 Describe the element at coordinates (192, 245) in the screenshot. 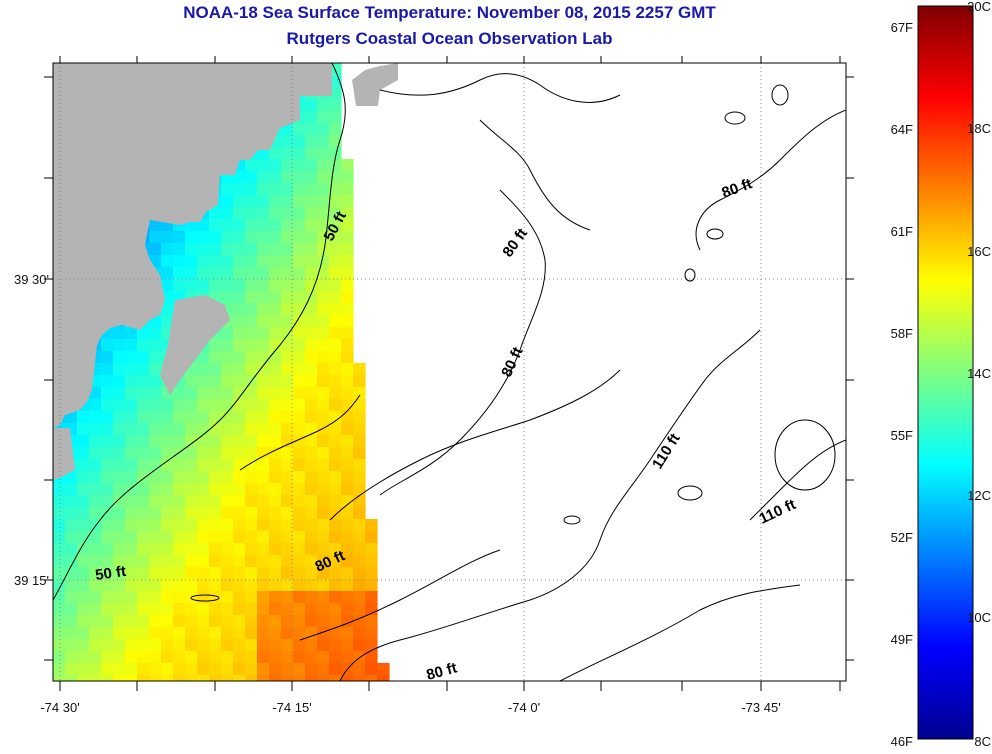

I see `land-mass` at that location.